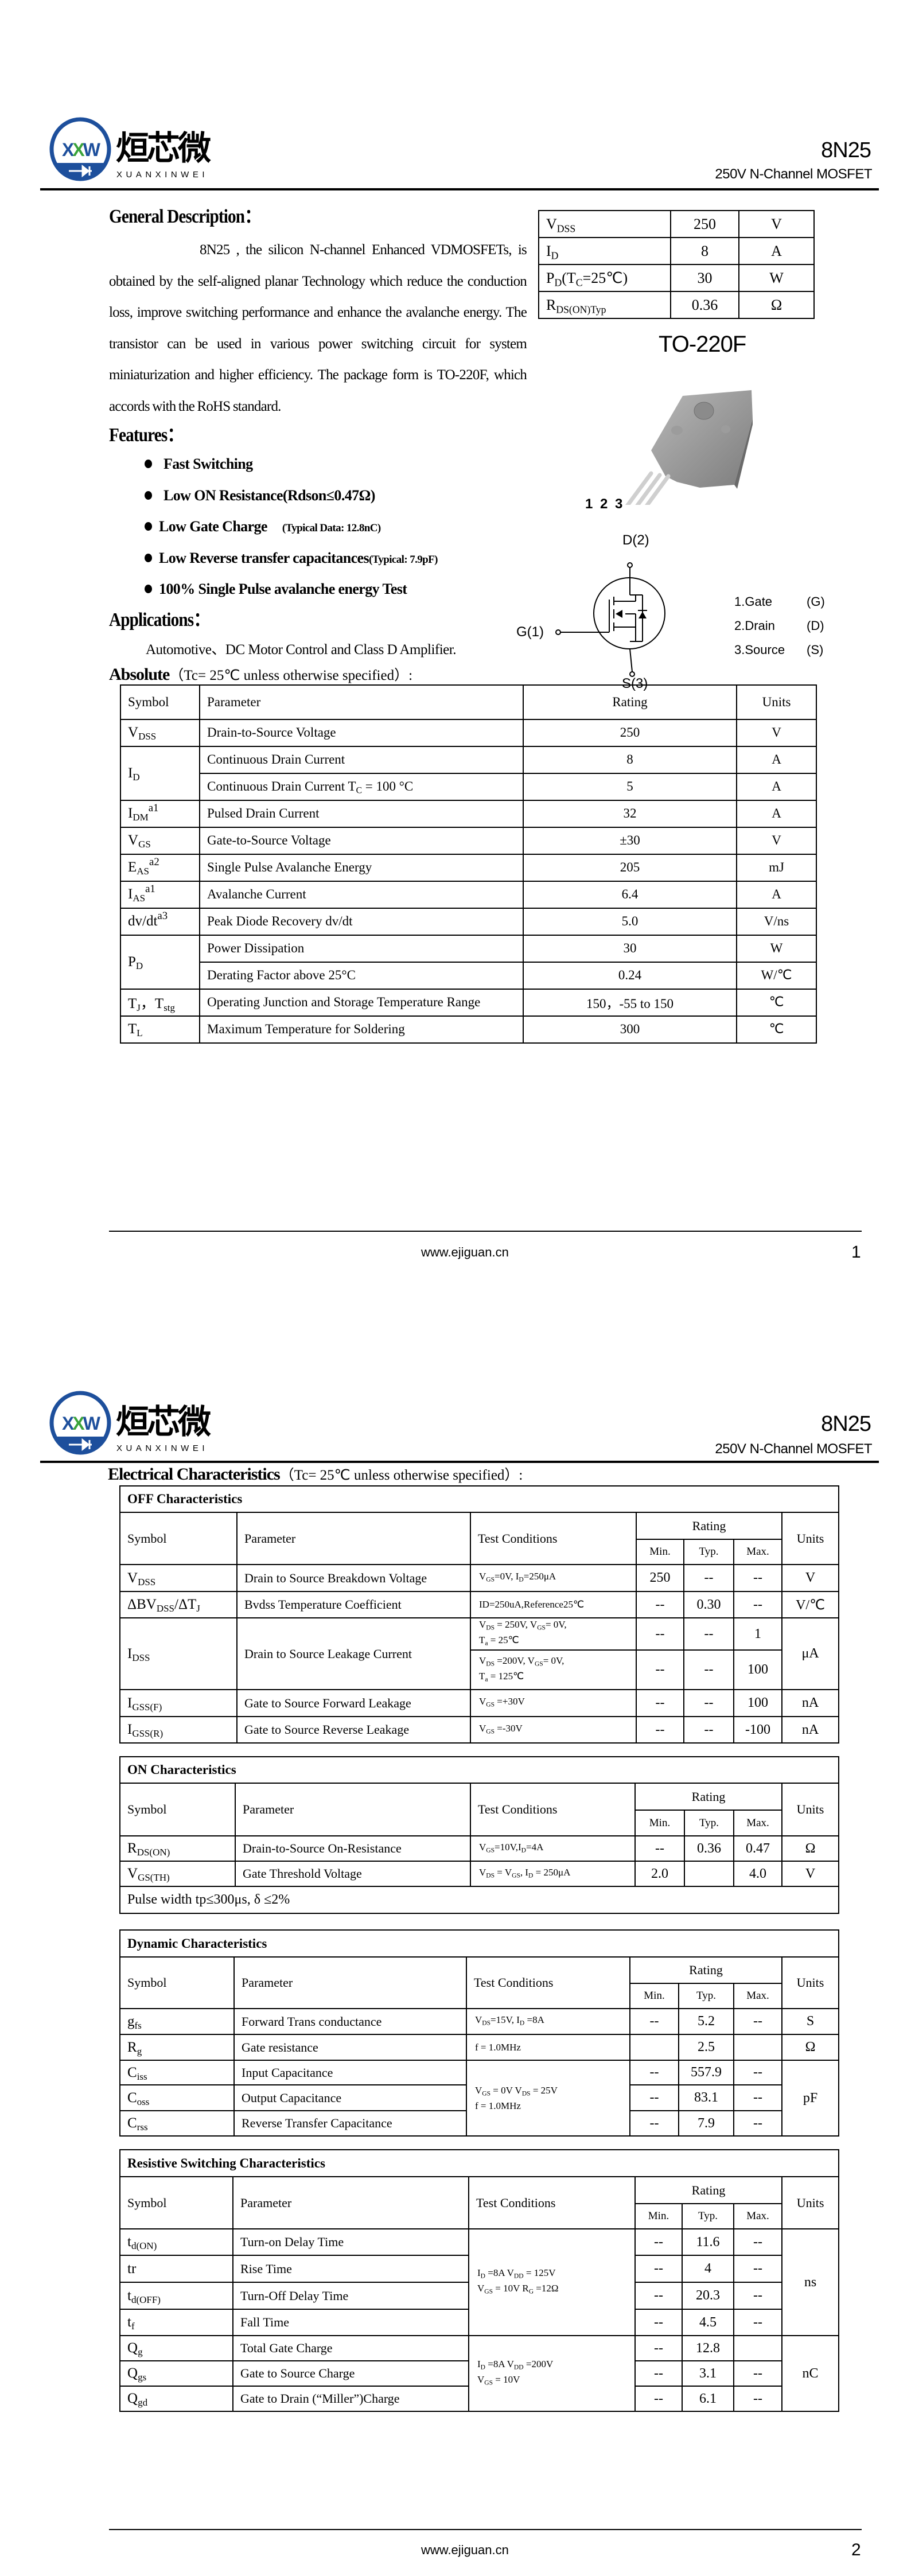 The height and width of the screenshot is (2576, 911). What do you see at coordinates (185, 216) in the screenshot?
I see `general-description-heading: General Description：` at bounding box center [185, 216].